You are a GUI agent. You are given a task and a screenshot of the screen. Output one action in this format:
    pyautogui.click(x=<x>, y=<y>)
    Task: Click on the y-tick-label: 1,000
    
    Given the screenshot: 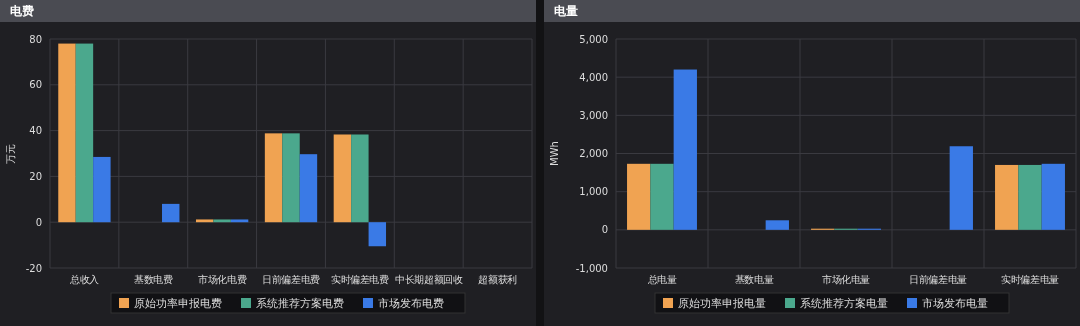 What is the action you would take?
    pyautogui.click(x=593, y=192)
    